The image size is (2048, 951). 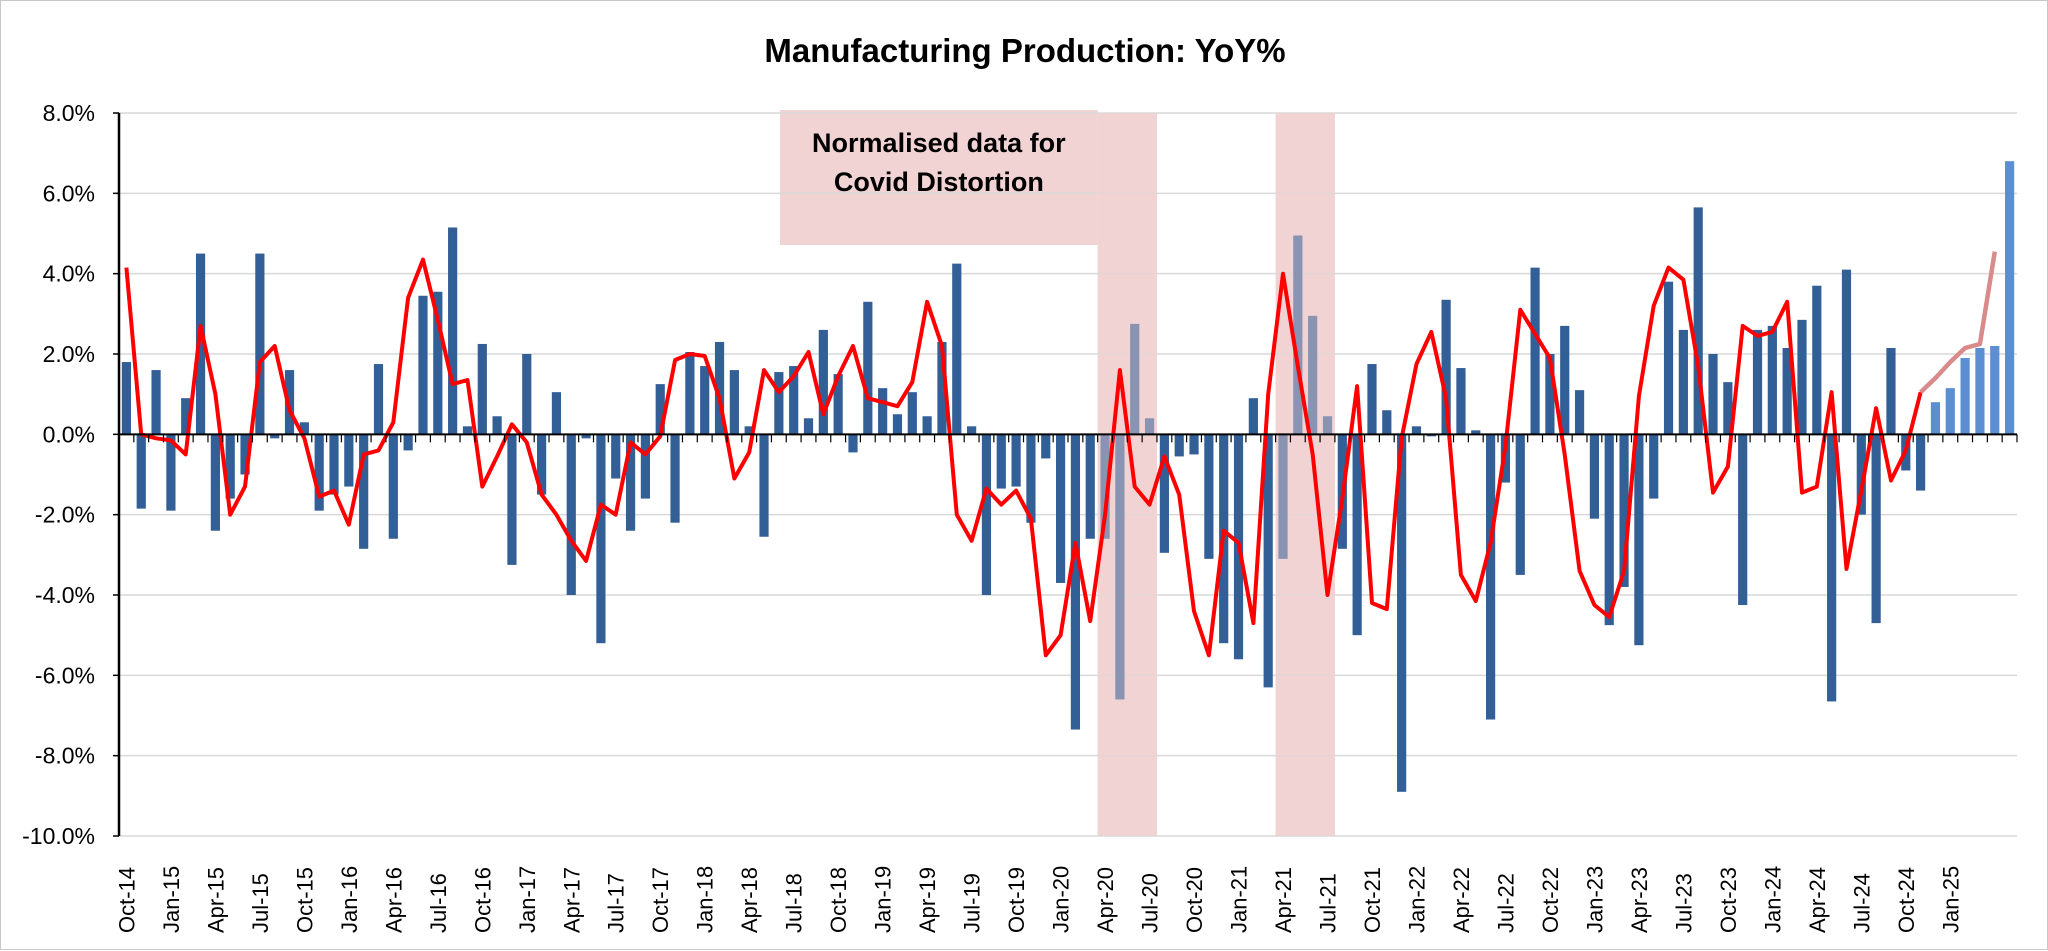 What do you see at coordinates (1505, 903) in the screenshot?
I see `x-tick-label: Jul-22` at bounding box center [1505, 903].